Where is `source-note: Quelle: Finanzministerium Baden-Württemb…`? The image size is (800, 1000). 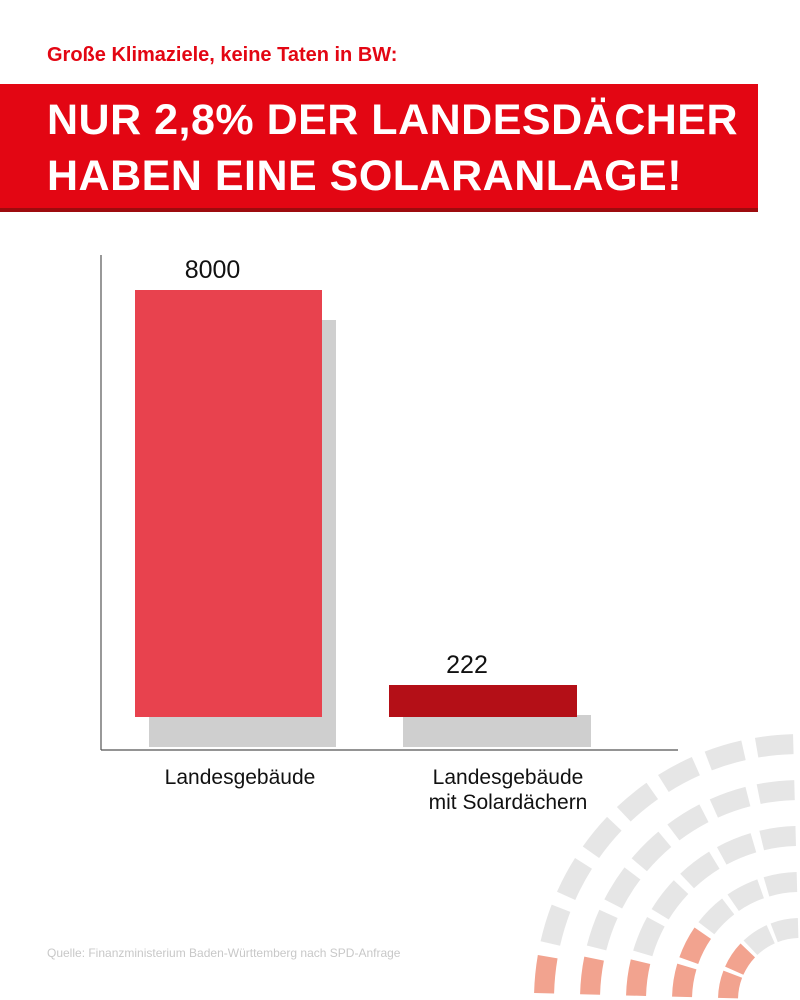 source-note: Quelle: Finanzministerium Baden-Württemb… is located at coordinates (224, 953).